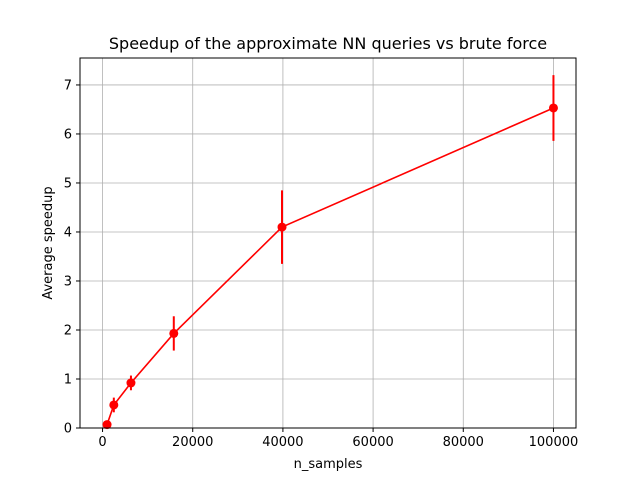 This screenshot has height=480, width=640. What do you see at coordinates (68, 281) in the screenshot?
I see `y-tick-label: 3` at bounding box center [68, 281].